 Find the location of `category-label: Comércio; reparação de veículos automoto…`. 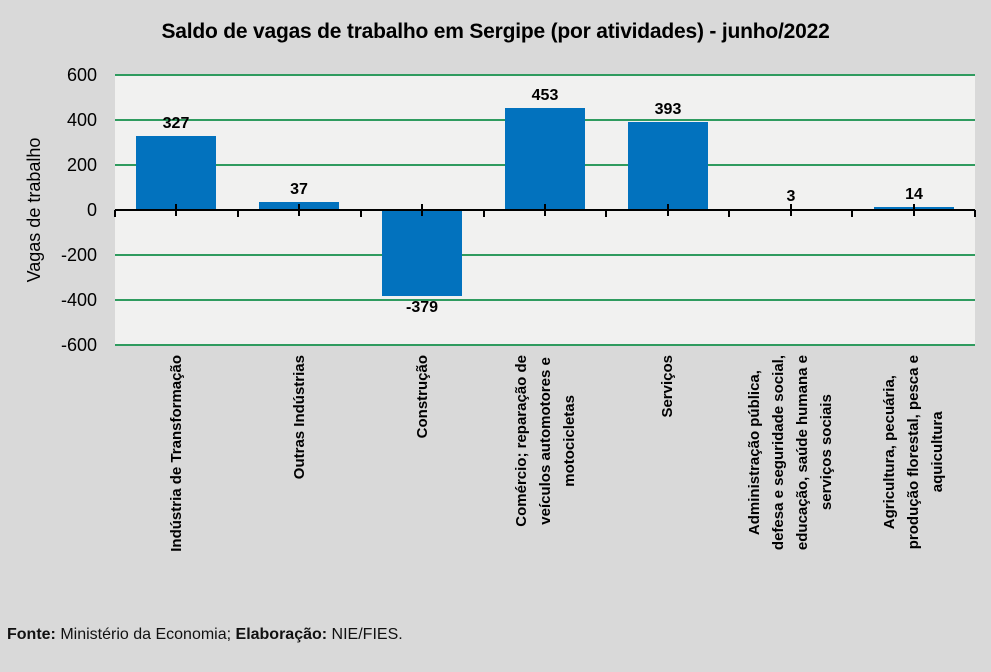

category-label: Comércio; reparação de veículos automoto… is located at coordinates (545, 441).